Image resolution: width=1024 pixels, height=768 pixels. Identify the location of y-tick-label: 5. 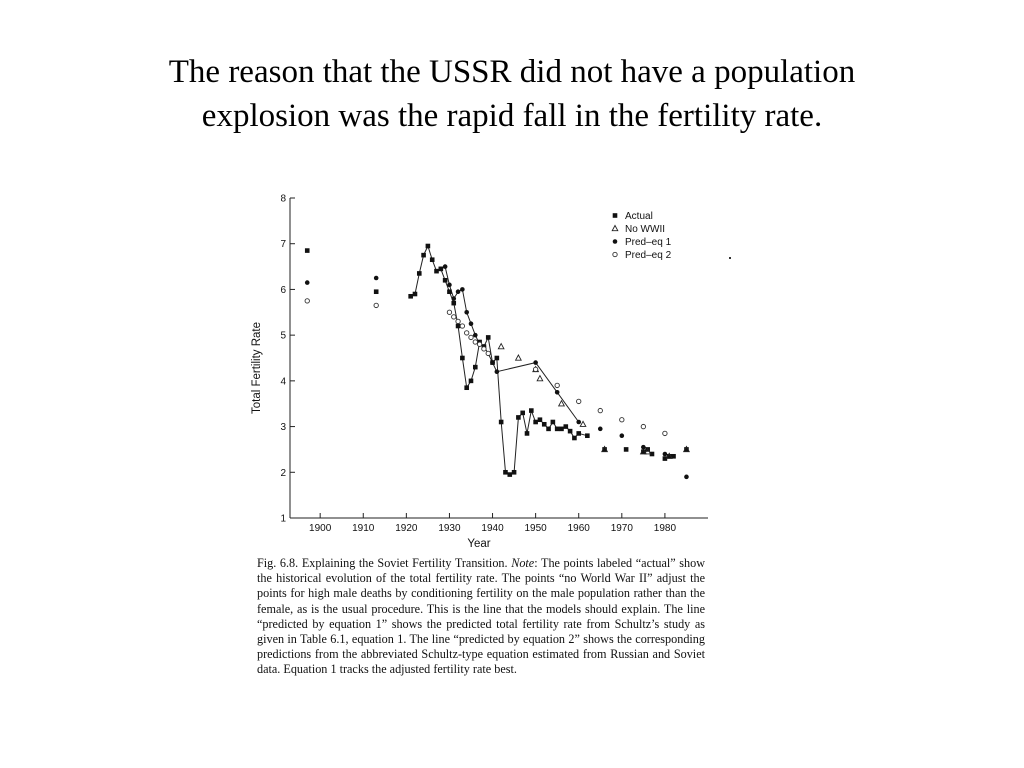
(283, 336).